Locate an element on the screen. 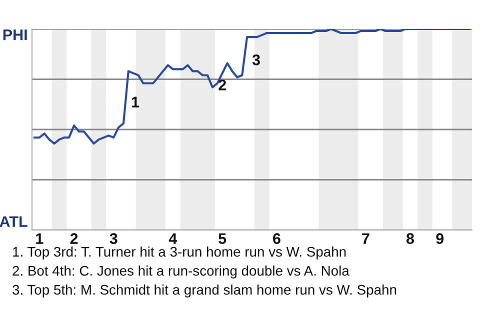 The width and height of the screenshot is (480, 320). x-tick-label: 4 is located at coordinates (173, 238).